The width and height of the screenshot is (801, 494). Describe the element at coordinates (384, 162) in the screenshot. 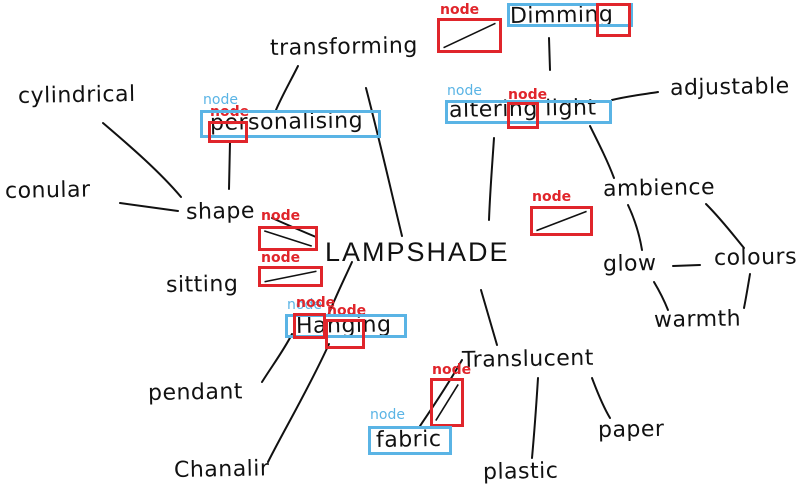

I see `edge-transforming-center` at that location.